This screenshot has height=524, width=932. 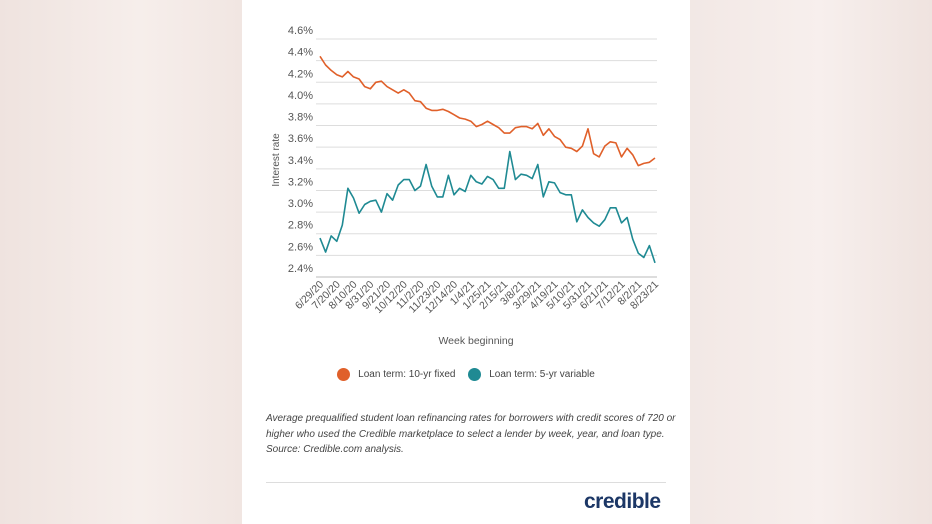 I want to click on y-tick-label: 3.4%, so click(x=300, y=161).